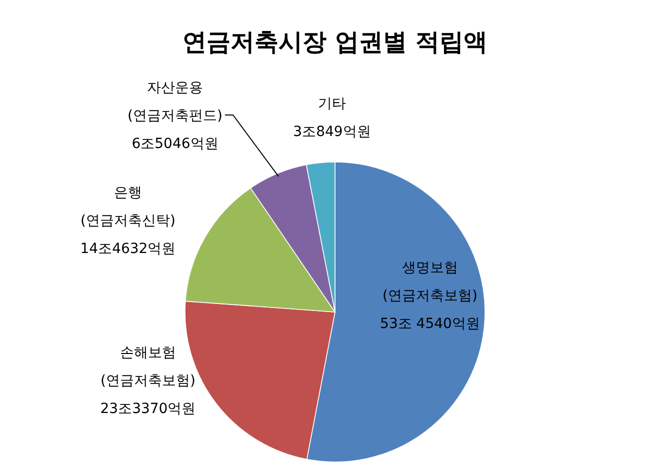 The image size is (670, 469). What do you see at coordinates (430, 324) in the screenshot?
I see `data-label: 53조 4540억원` at bounding box center [430, 324].